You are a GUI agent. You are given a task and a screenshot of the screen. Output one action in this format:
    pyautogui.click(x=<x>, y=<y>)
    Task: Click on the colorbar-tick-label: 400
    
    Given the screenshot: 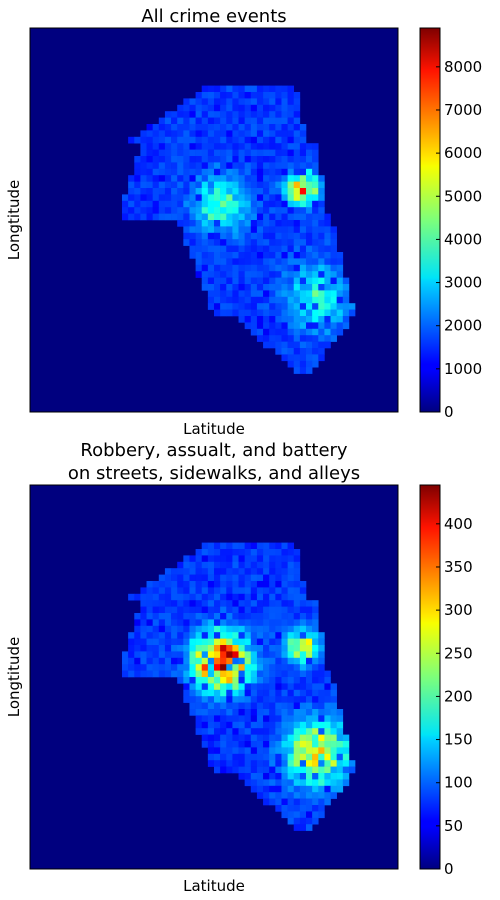 What is the action you would take?
    pyautogui.click(x=458, y=524)
    